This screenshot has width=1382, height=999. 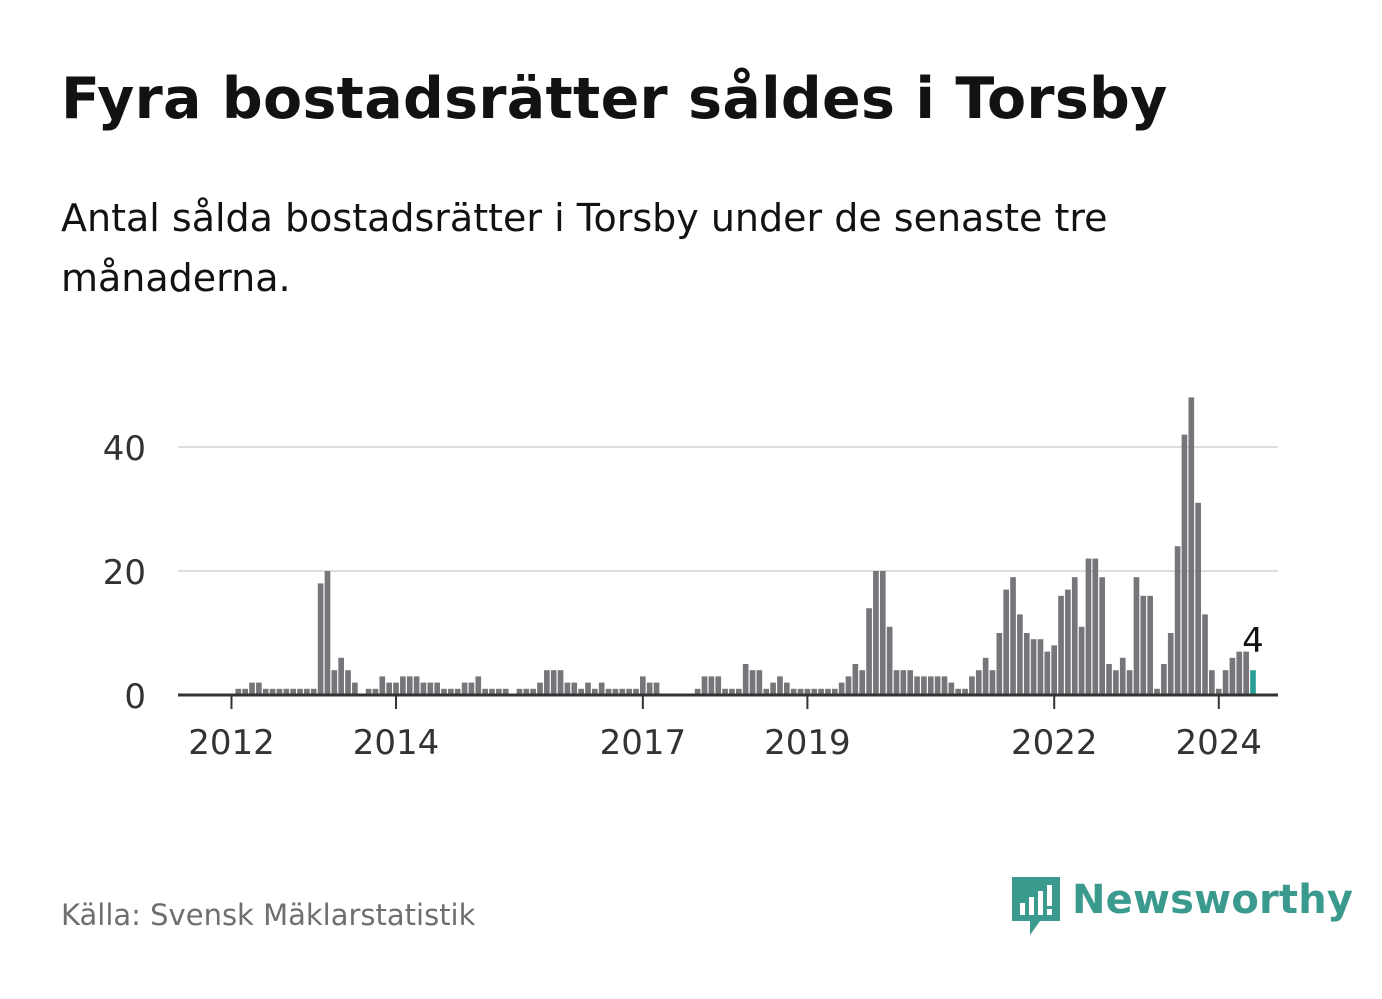 I want to click on bar-highlight, so click(x=1253, y=682).